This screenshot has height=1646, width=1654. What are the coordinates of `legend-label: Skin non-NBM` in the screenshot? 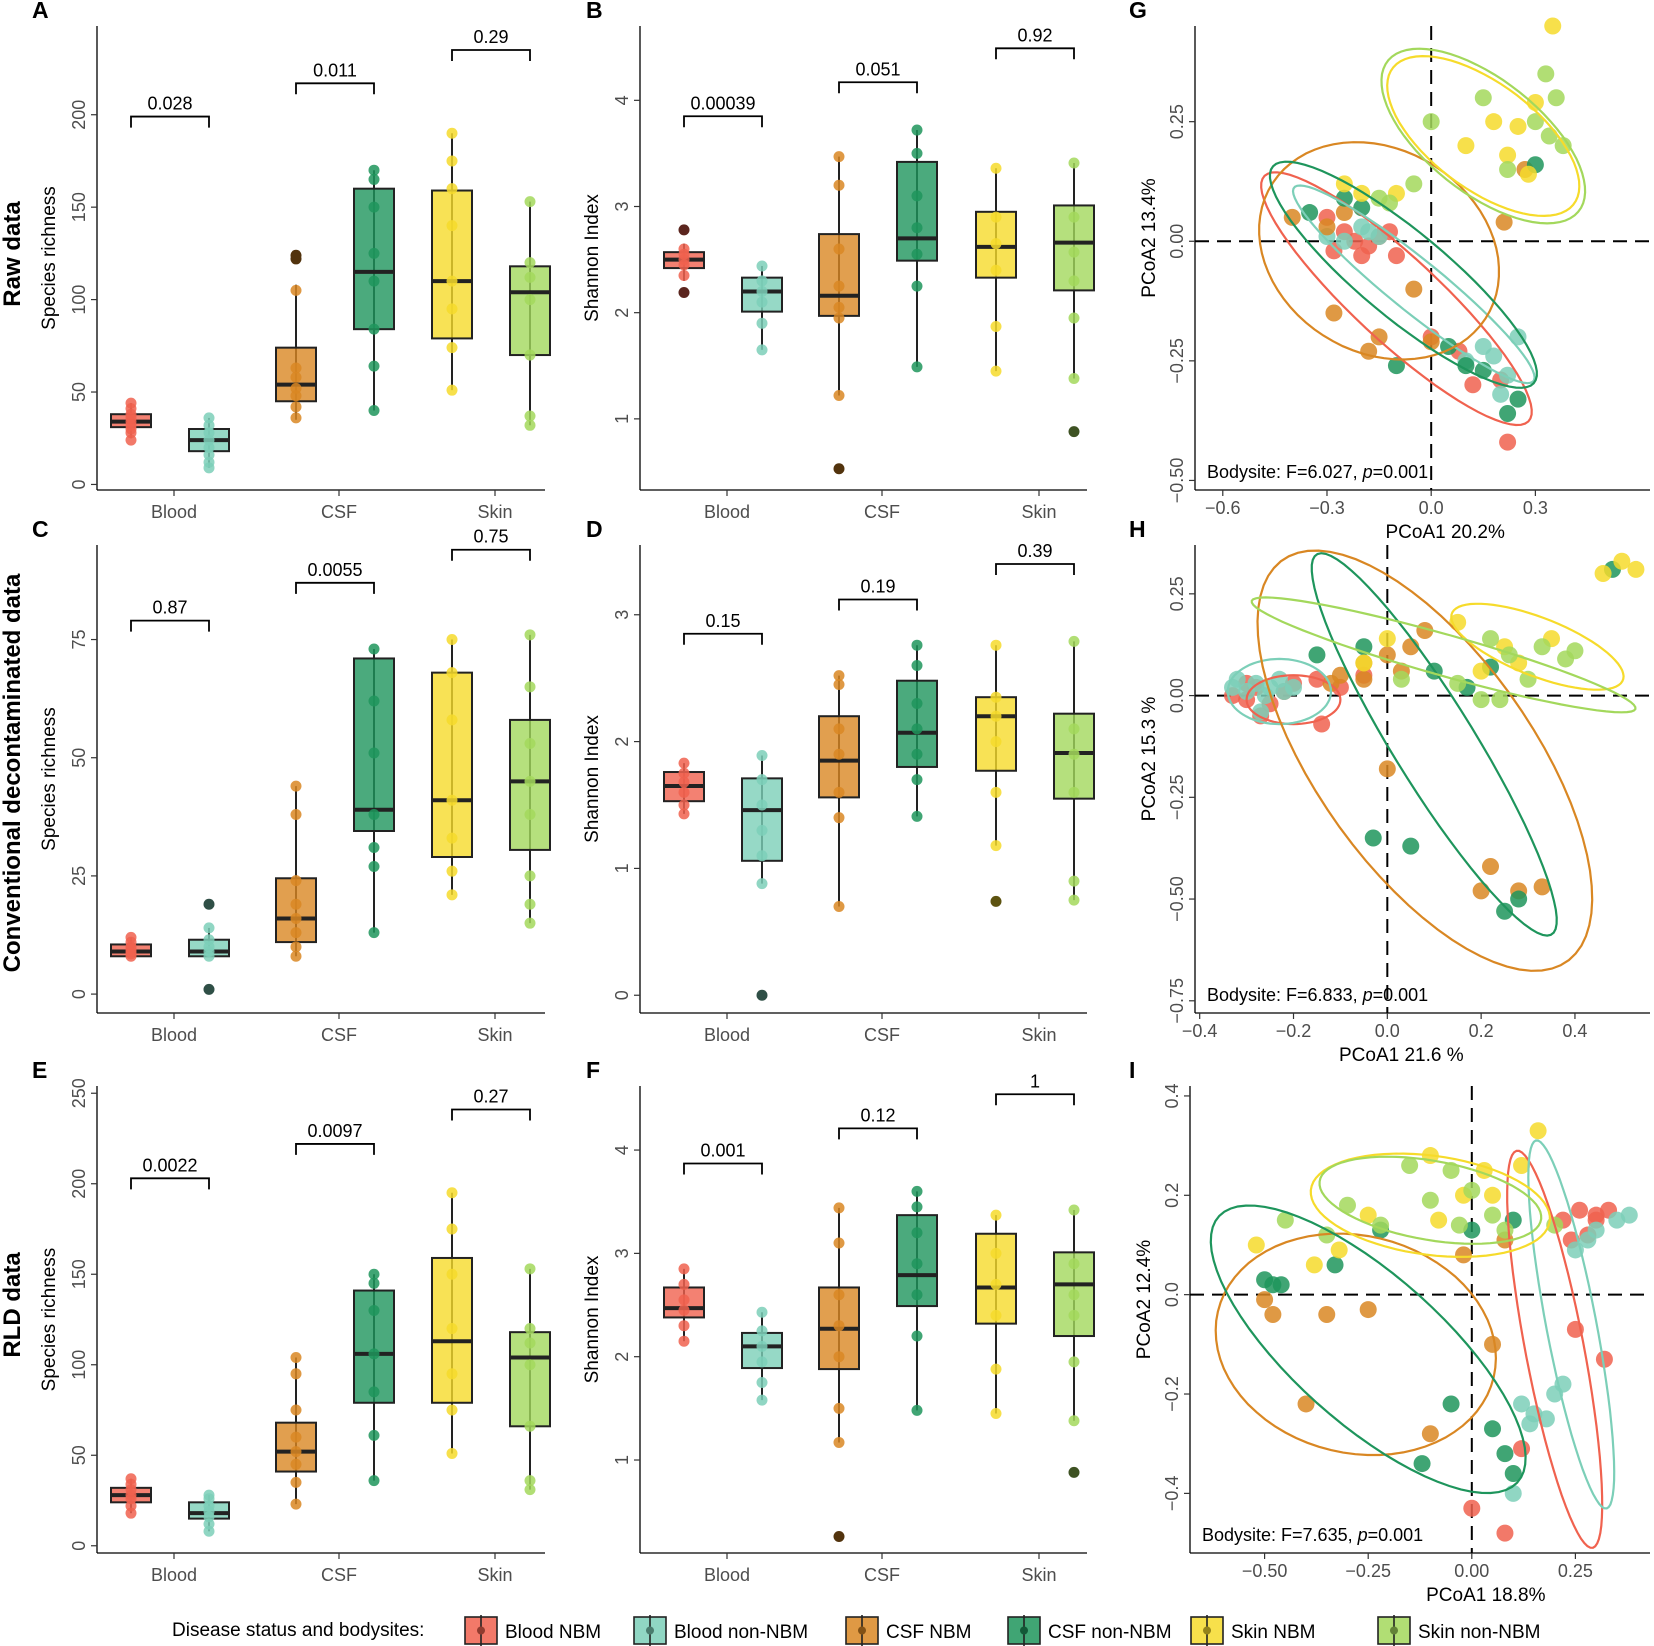 It's located at (1479, 1632).